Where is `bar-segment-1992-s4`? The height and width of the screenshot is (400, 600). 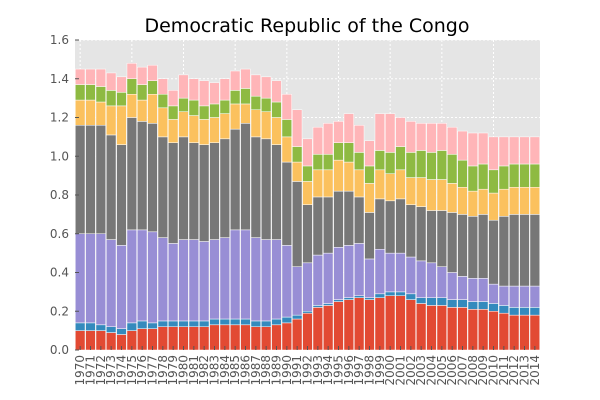
bar-segment-1992-s4 is located at coordinates (307, 193).